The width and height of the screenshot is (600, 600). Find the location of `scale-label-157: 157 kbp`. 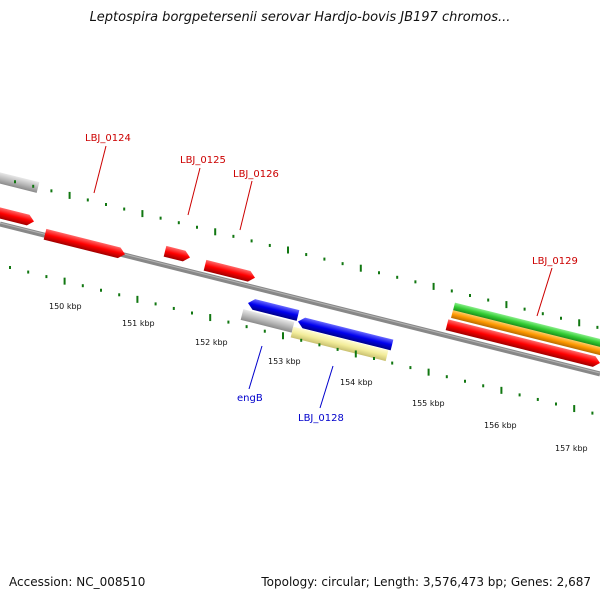

scale-label-157: 157 kbp is located at coordinates (571, 448).